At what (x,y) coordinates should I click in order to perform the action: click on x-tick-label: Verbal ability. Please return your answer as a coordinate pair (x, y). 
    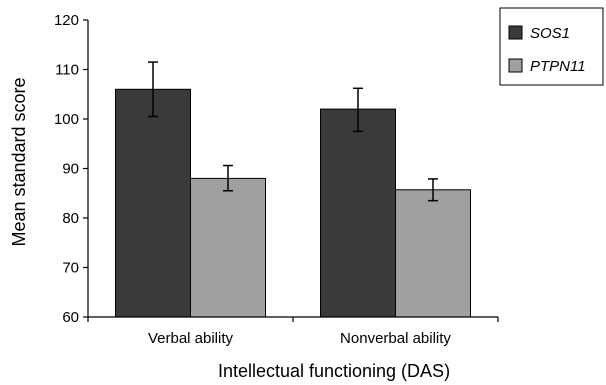
    Looking at the image, I should click on (191, 338).